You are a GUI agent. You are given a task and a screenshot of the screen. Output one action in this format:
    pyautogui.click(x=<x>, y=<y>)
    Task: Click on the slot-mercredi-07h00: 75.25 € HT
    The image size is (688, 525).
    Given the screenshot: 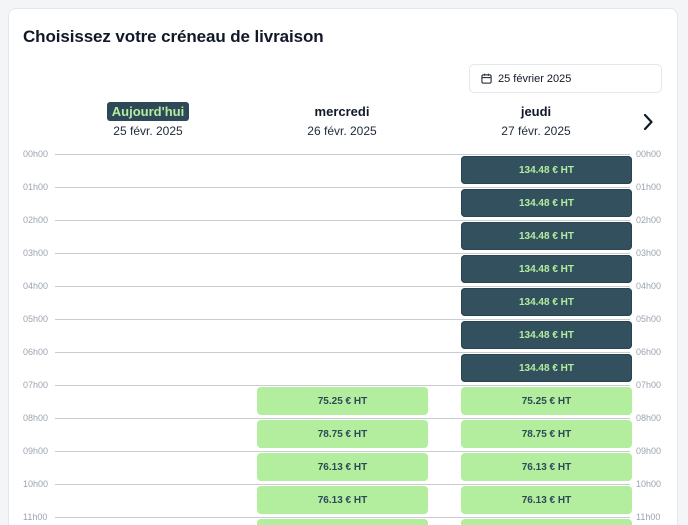 What is the action you would take?
    pyautogui.click(x=342, y=401)
    